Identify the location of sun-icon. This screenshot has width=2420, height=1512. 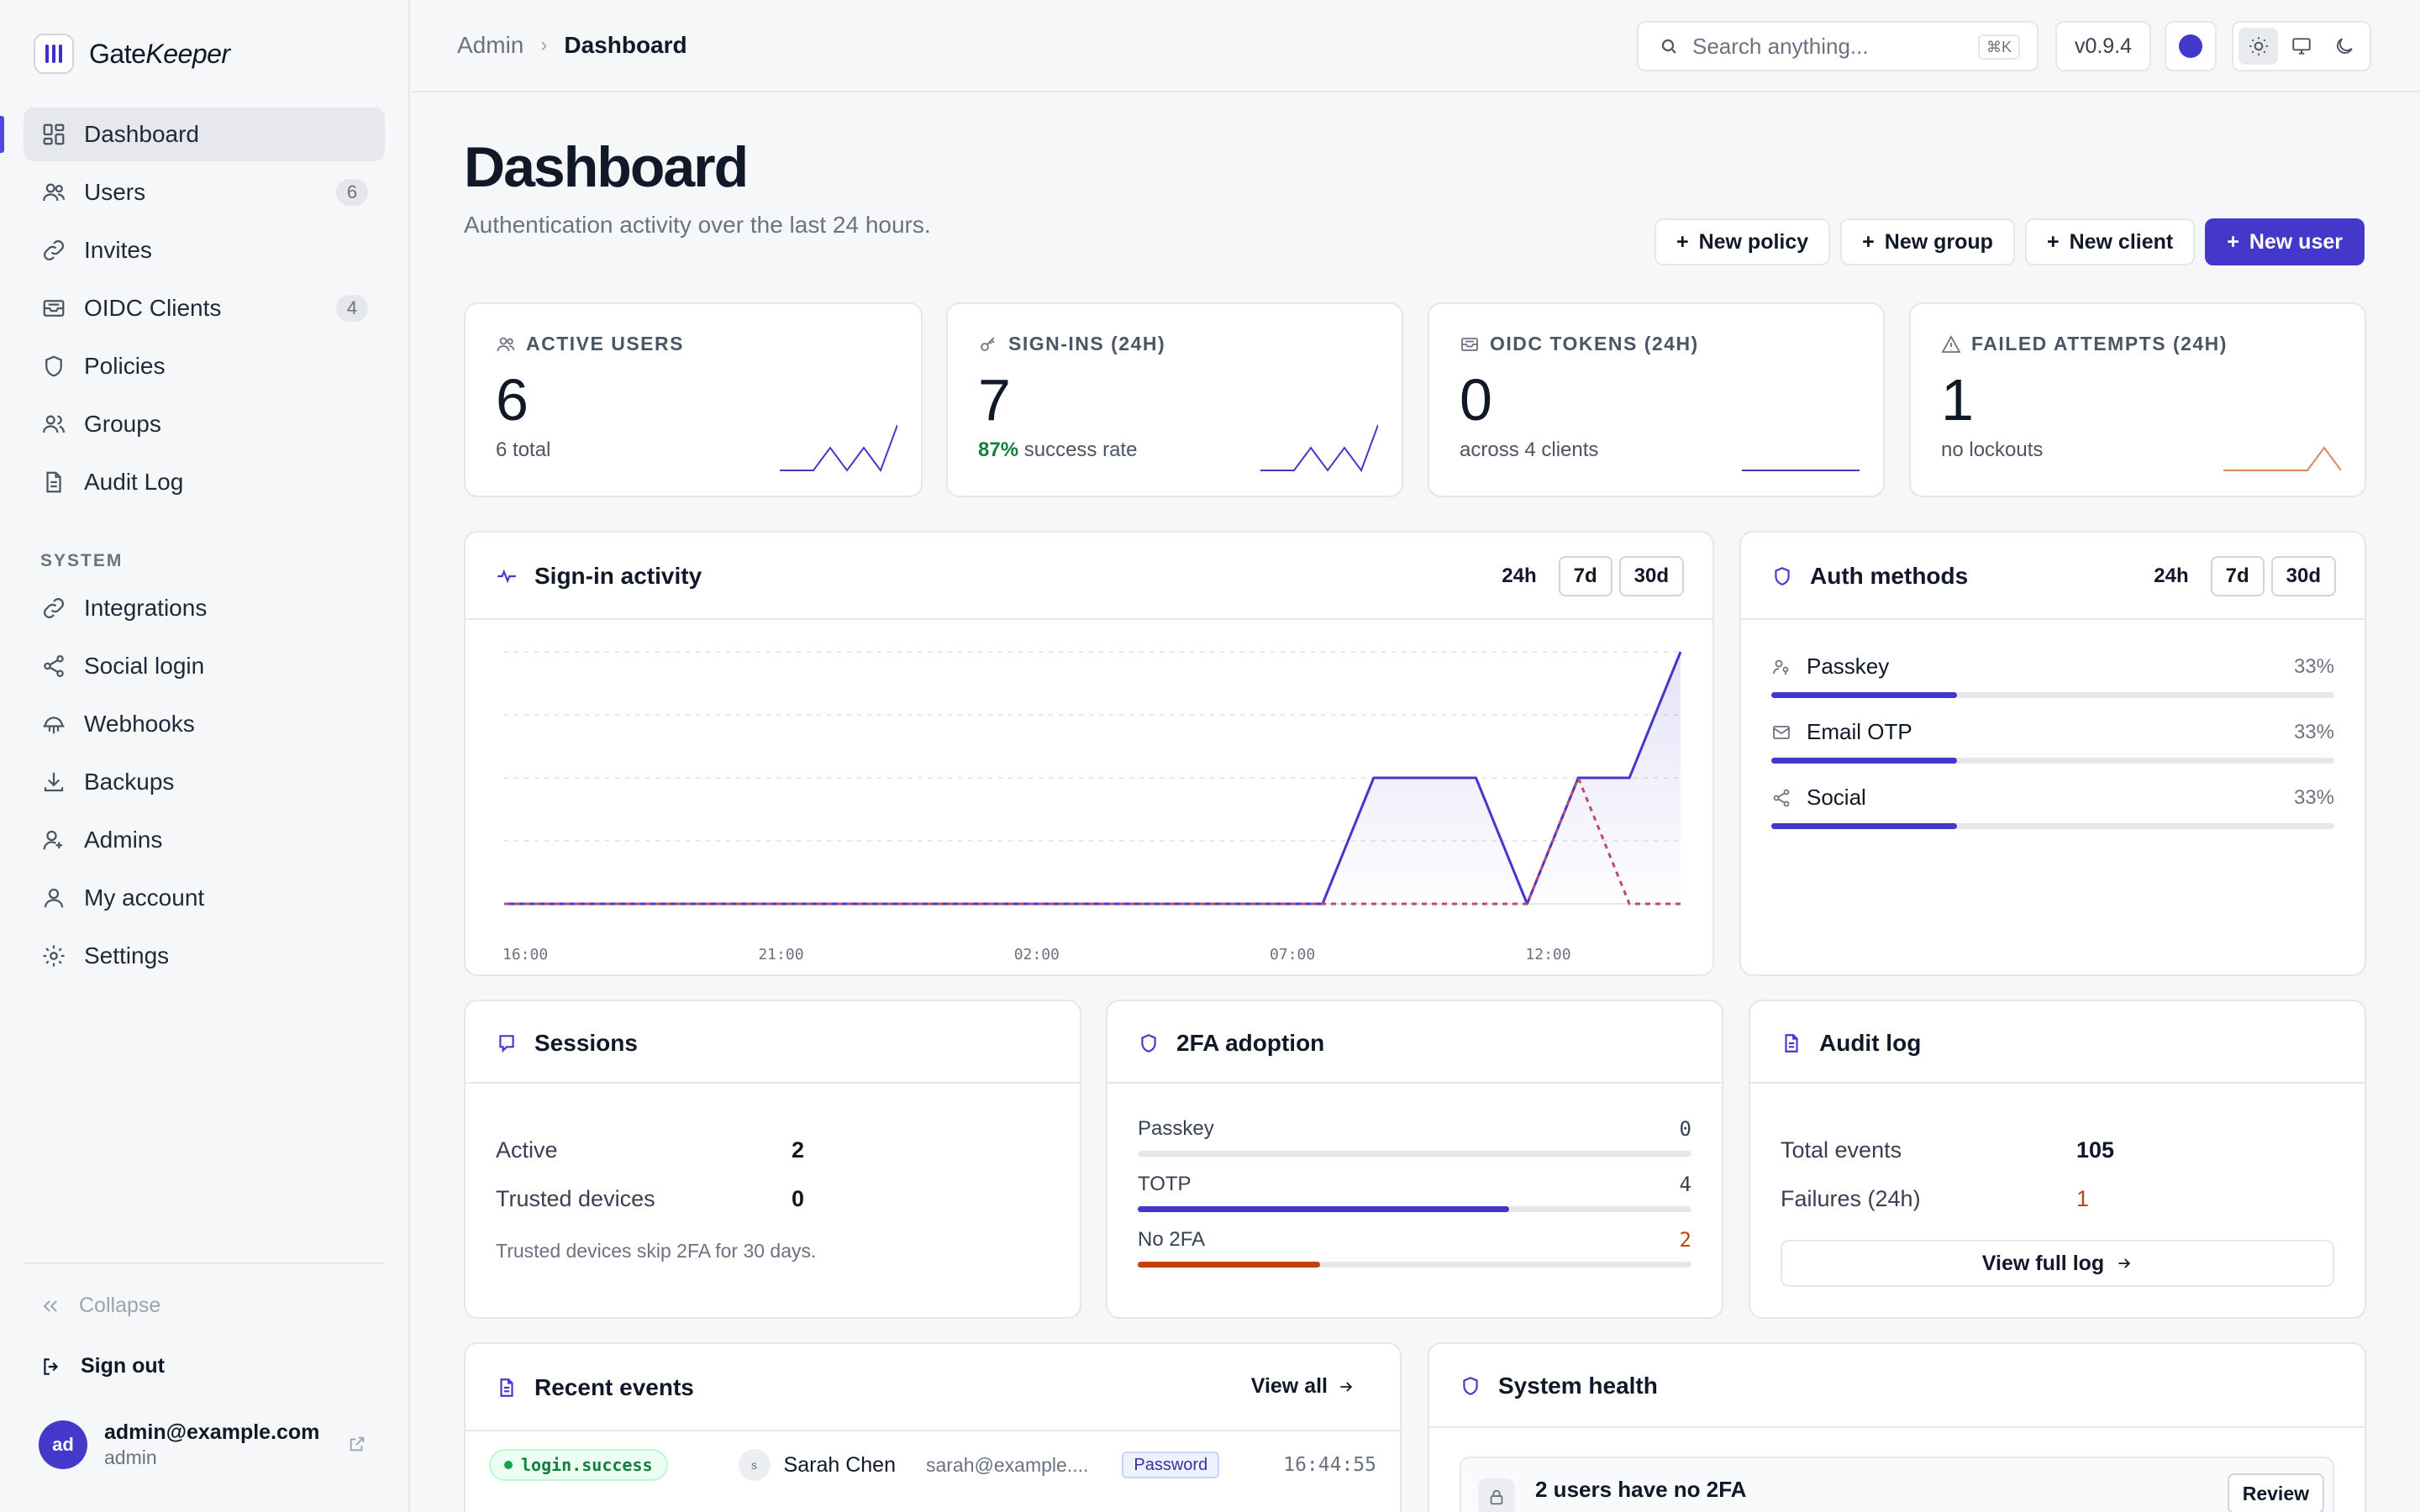
(2259, 46).